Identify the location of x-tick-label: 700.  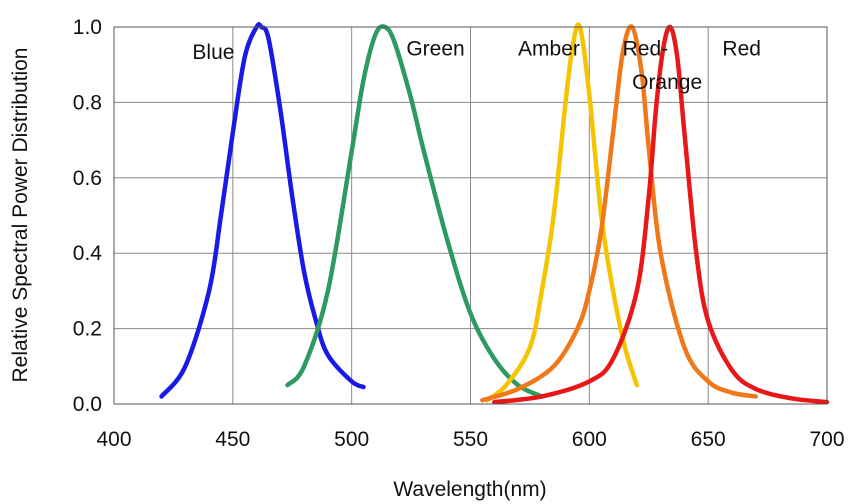
(826, 439).